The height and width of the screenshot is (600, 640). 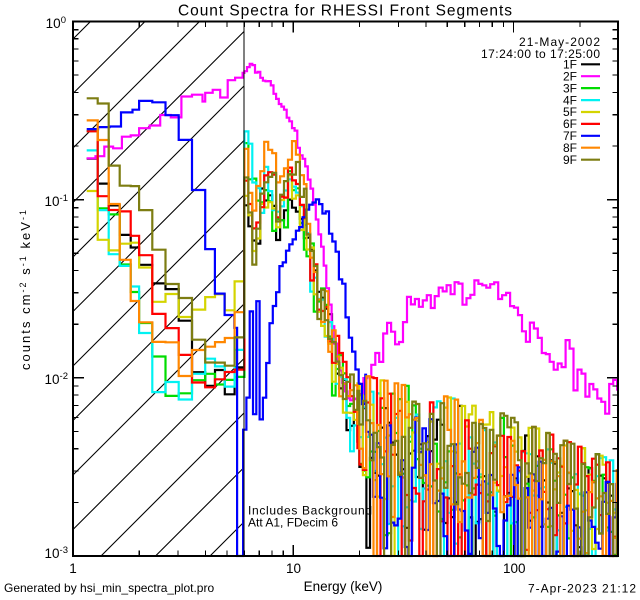 What do you see at coordinates (345, 11) in the screenshot?
I see `svg-text:Count Spectra for RHESSI Front: Count Spectra for RHESSI Front Segments` at bounding box center [345, 11].